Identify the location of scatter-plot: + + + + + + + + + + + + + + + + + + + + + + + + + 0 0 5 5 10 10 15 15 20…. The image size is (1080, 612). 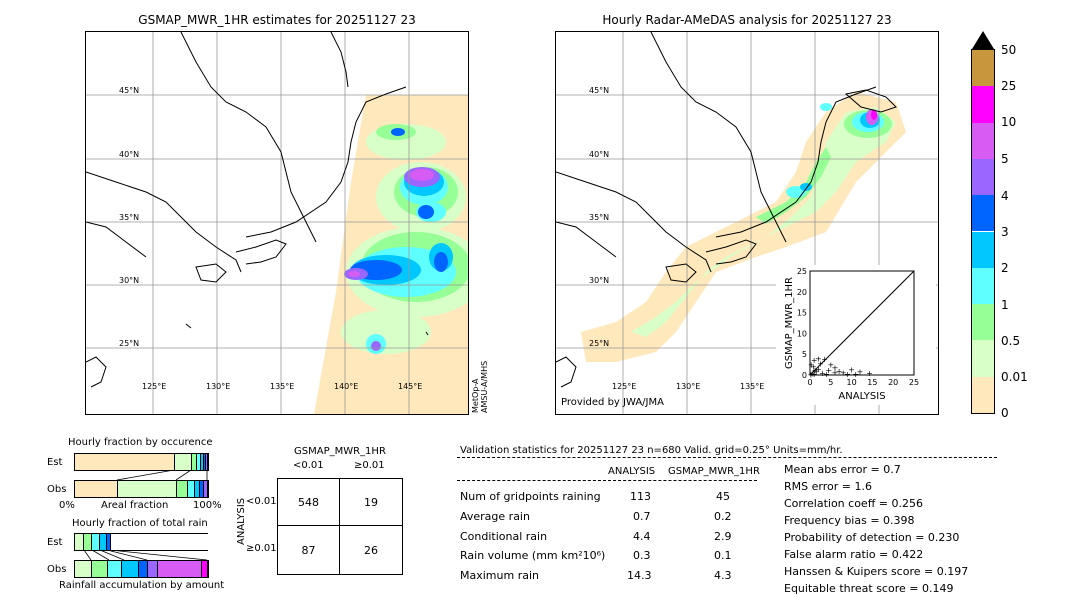
(856, 335).